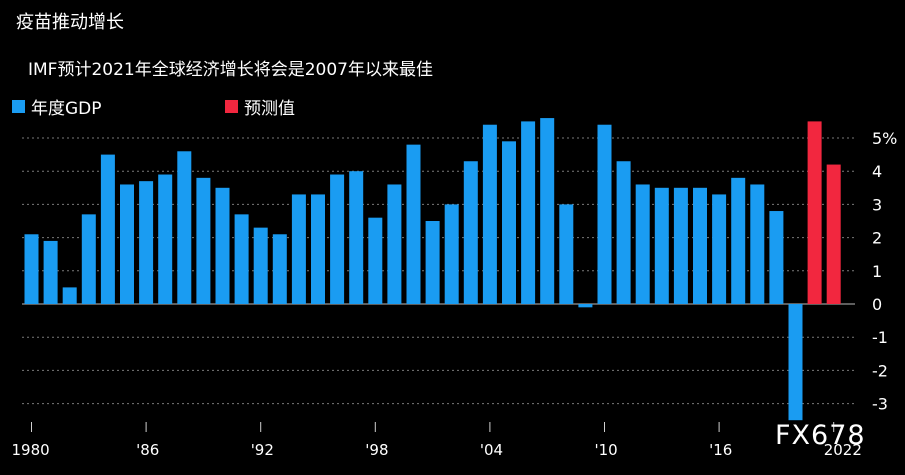  What do you see at coordinates (606, 450) in the screenshot?
I see `x-tick-label: '10` at bounding box center [606, 450].